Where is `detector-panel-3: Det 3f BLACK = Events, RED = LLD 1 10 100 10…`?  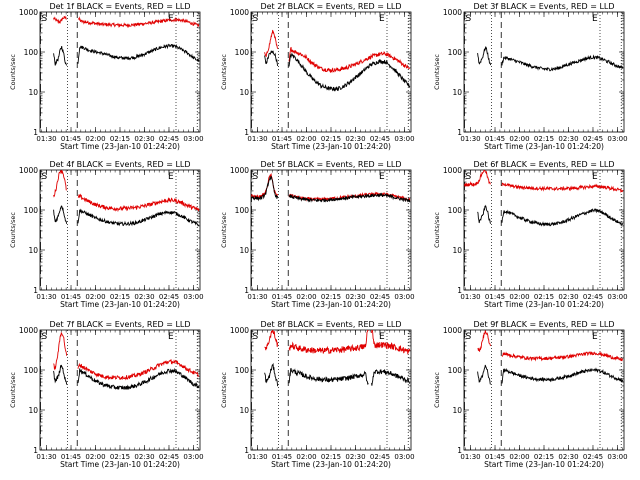 detector-panel-3: Det 3f BLACK = Events, RED = LLD 1 10 100 10… is located at coordinates (530, 76).